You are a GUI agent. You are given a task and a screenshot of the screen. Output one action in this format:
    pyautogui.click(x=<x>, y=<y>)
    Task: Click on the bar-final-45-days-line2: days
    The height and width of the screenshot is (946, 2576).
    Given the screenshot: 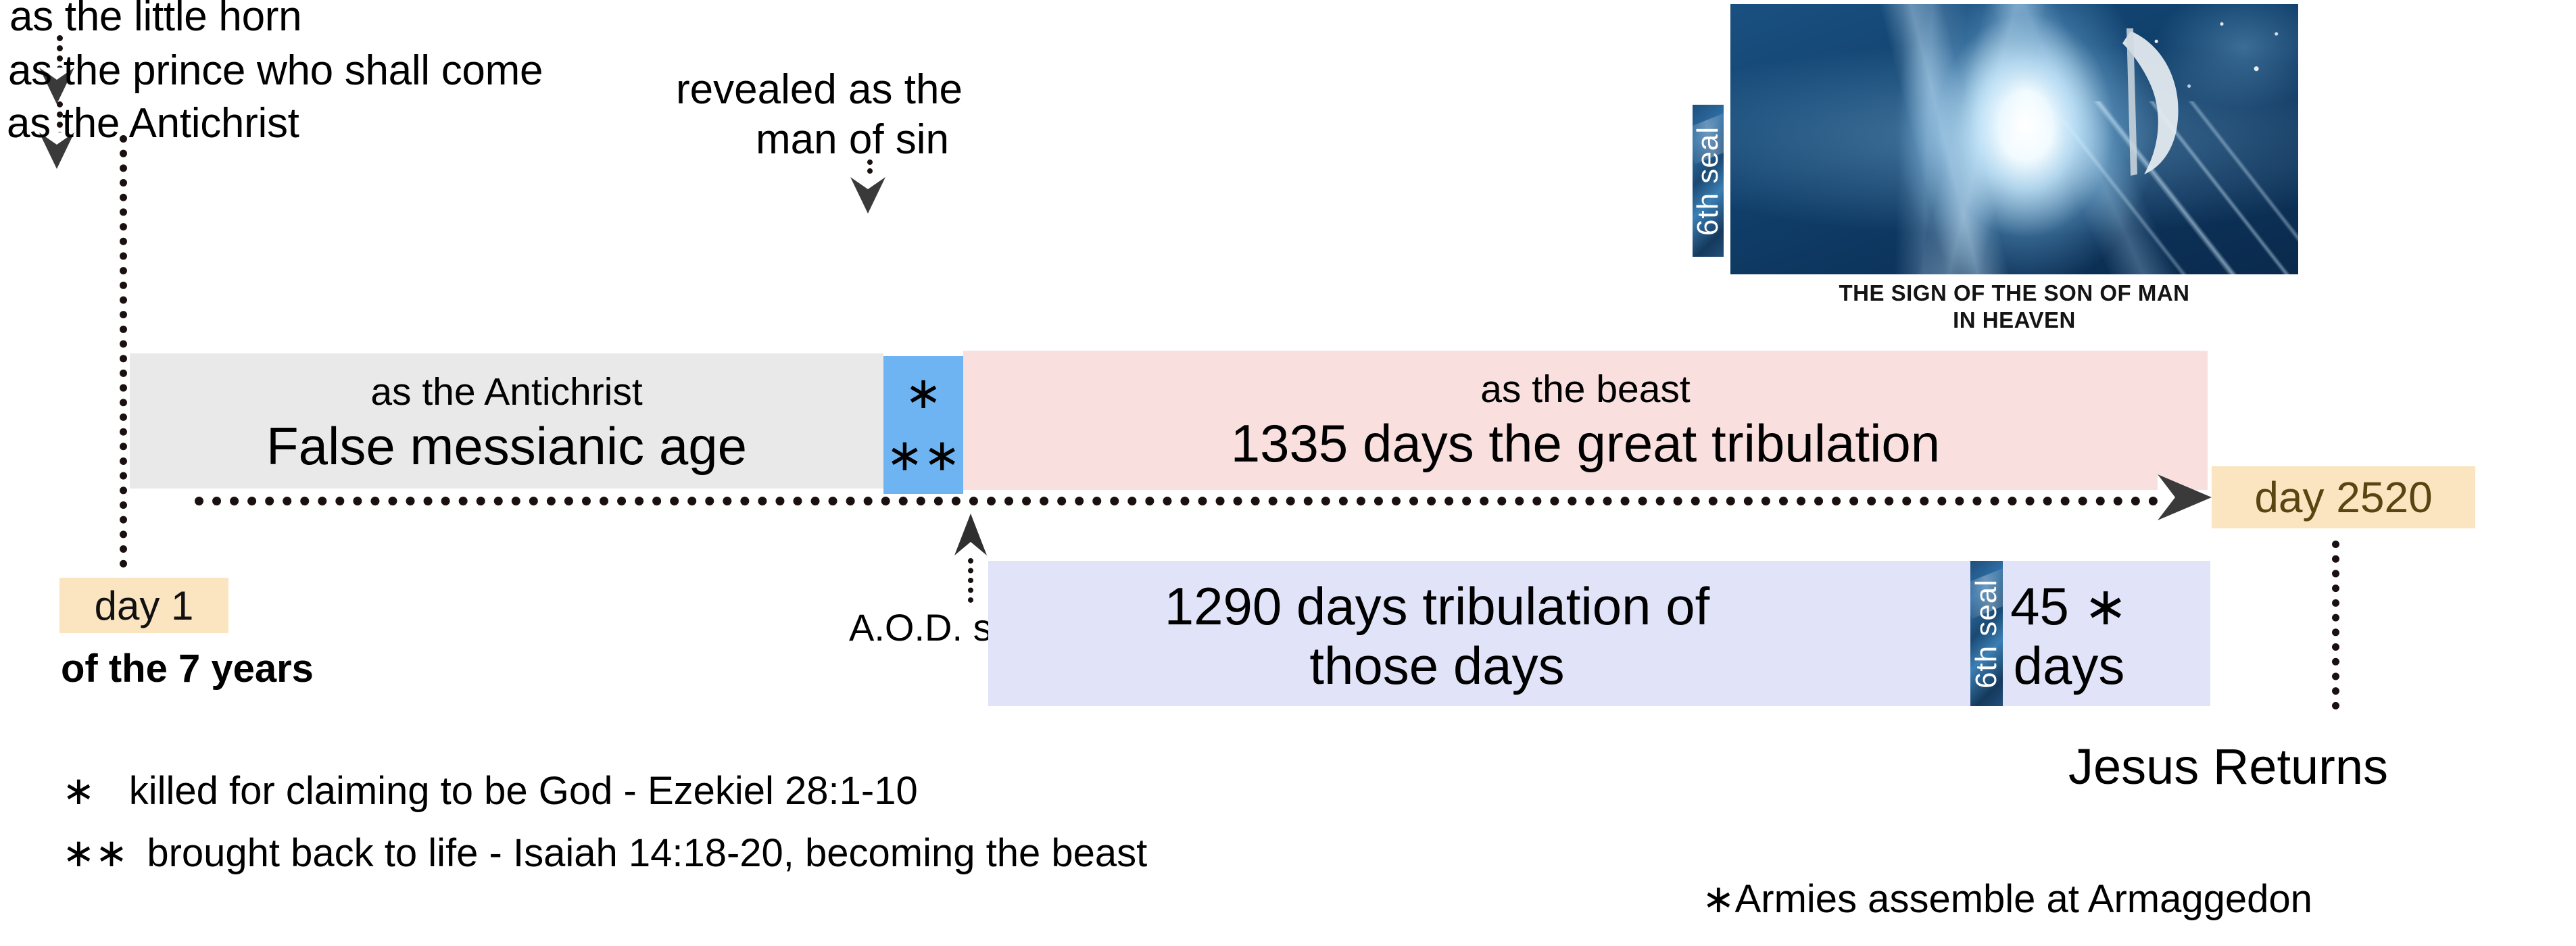 What is the action you would take?
    pyautogui.click(x=2069, y=665)
    